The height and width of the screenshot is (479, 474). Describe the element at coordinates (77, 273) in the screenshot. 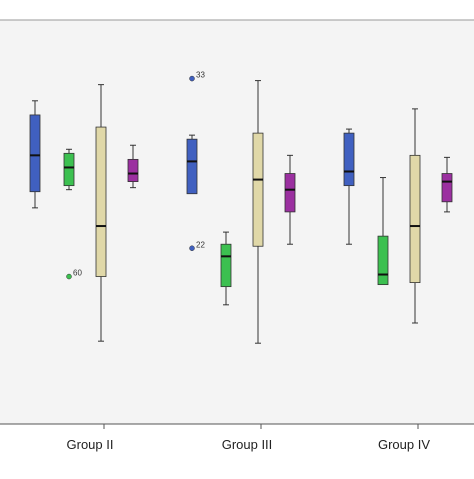

I see `outlier-label: 60` at that location.